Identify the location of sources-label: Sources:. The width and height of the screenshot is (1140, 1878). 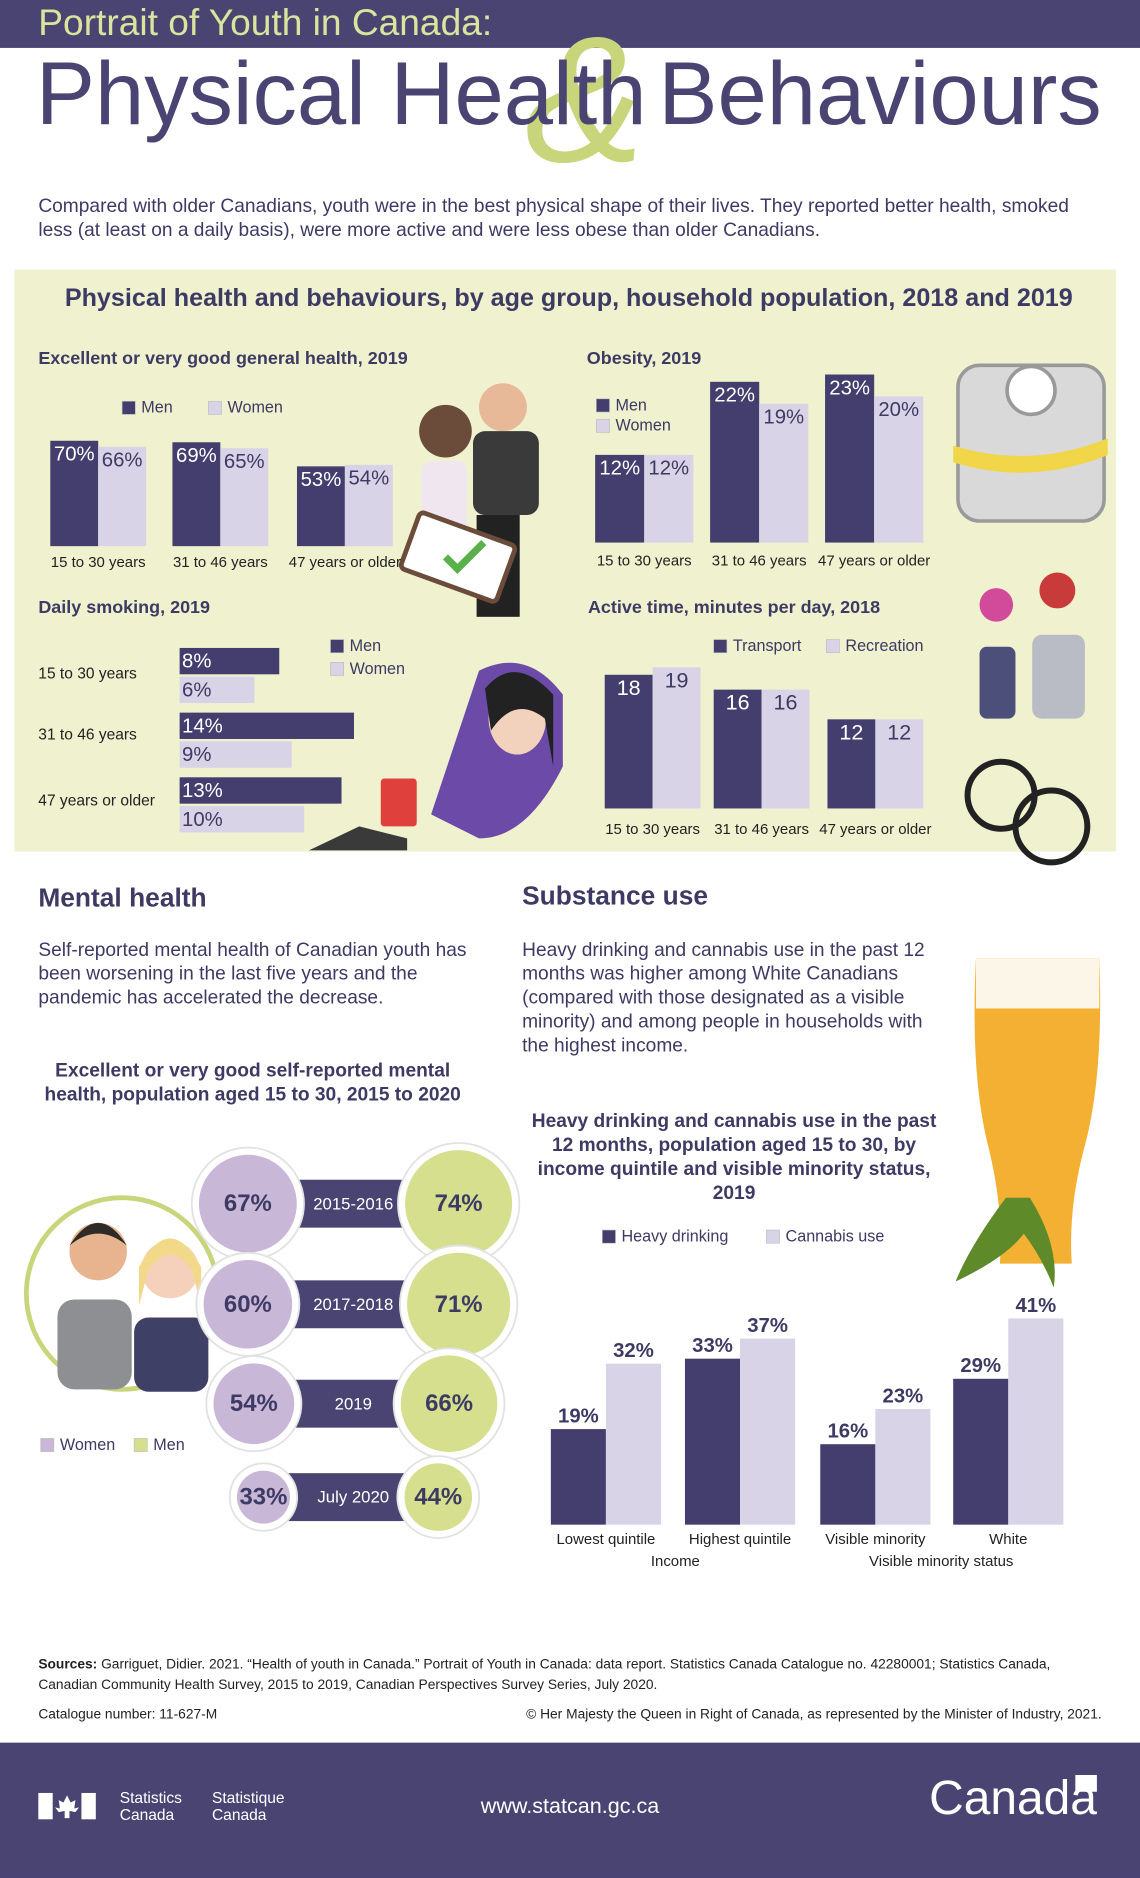
(68, 1664).